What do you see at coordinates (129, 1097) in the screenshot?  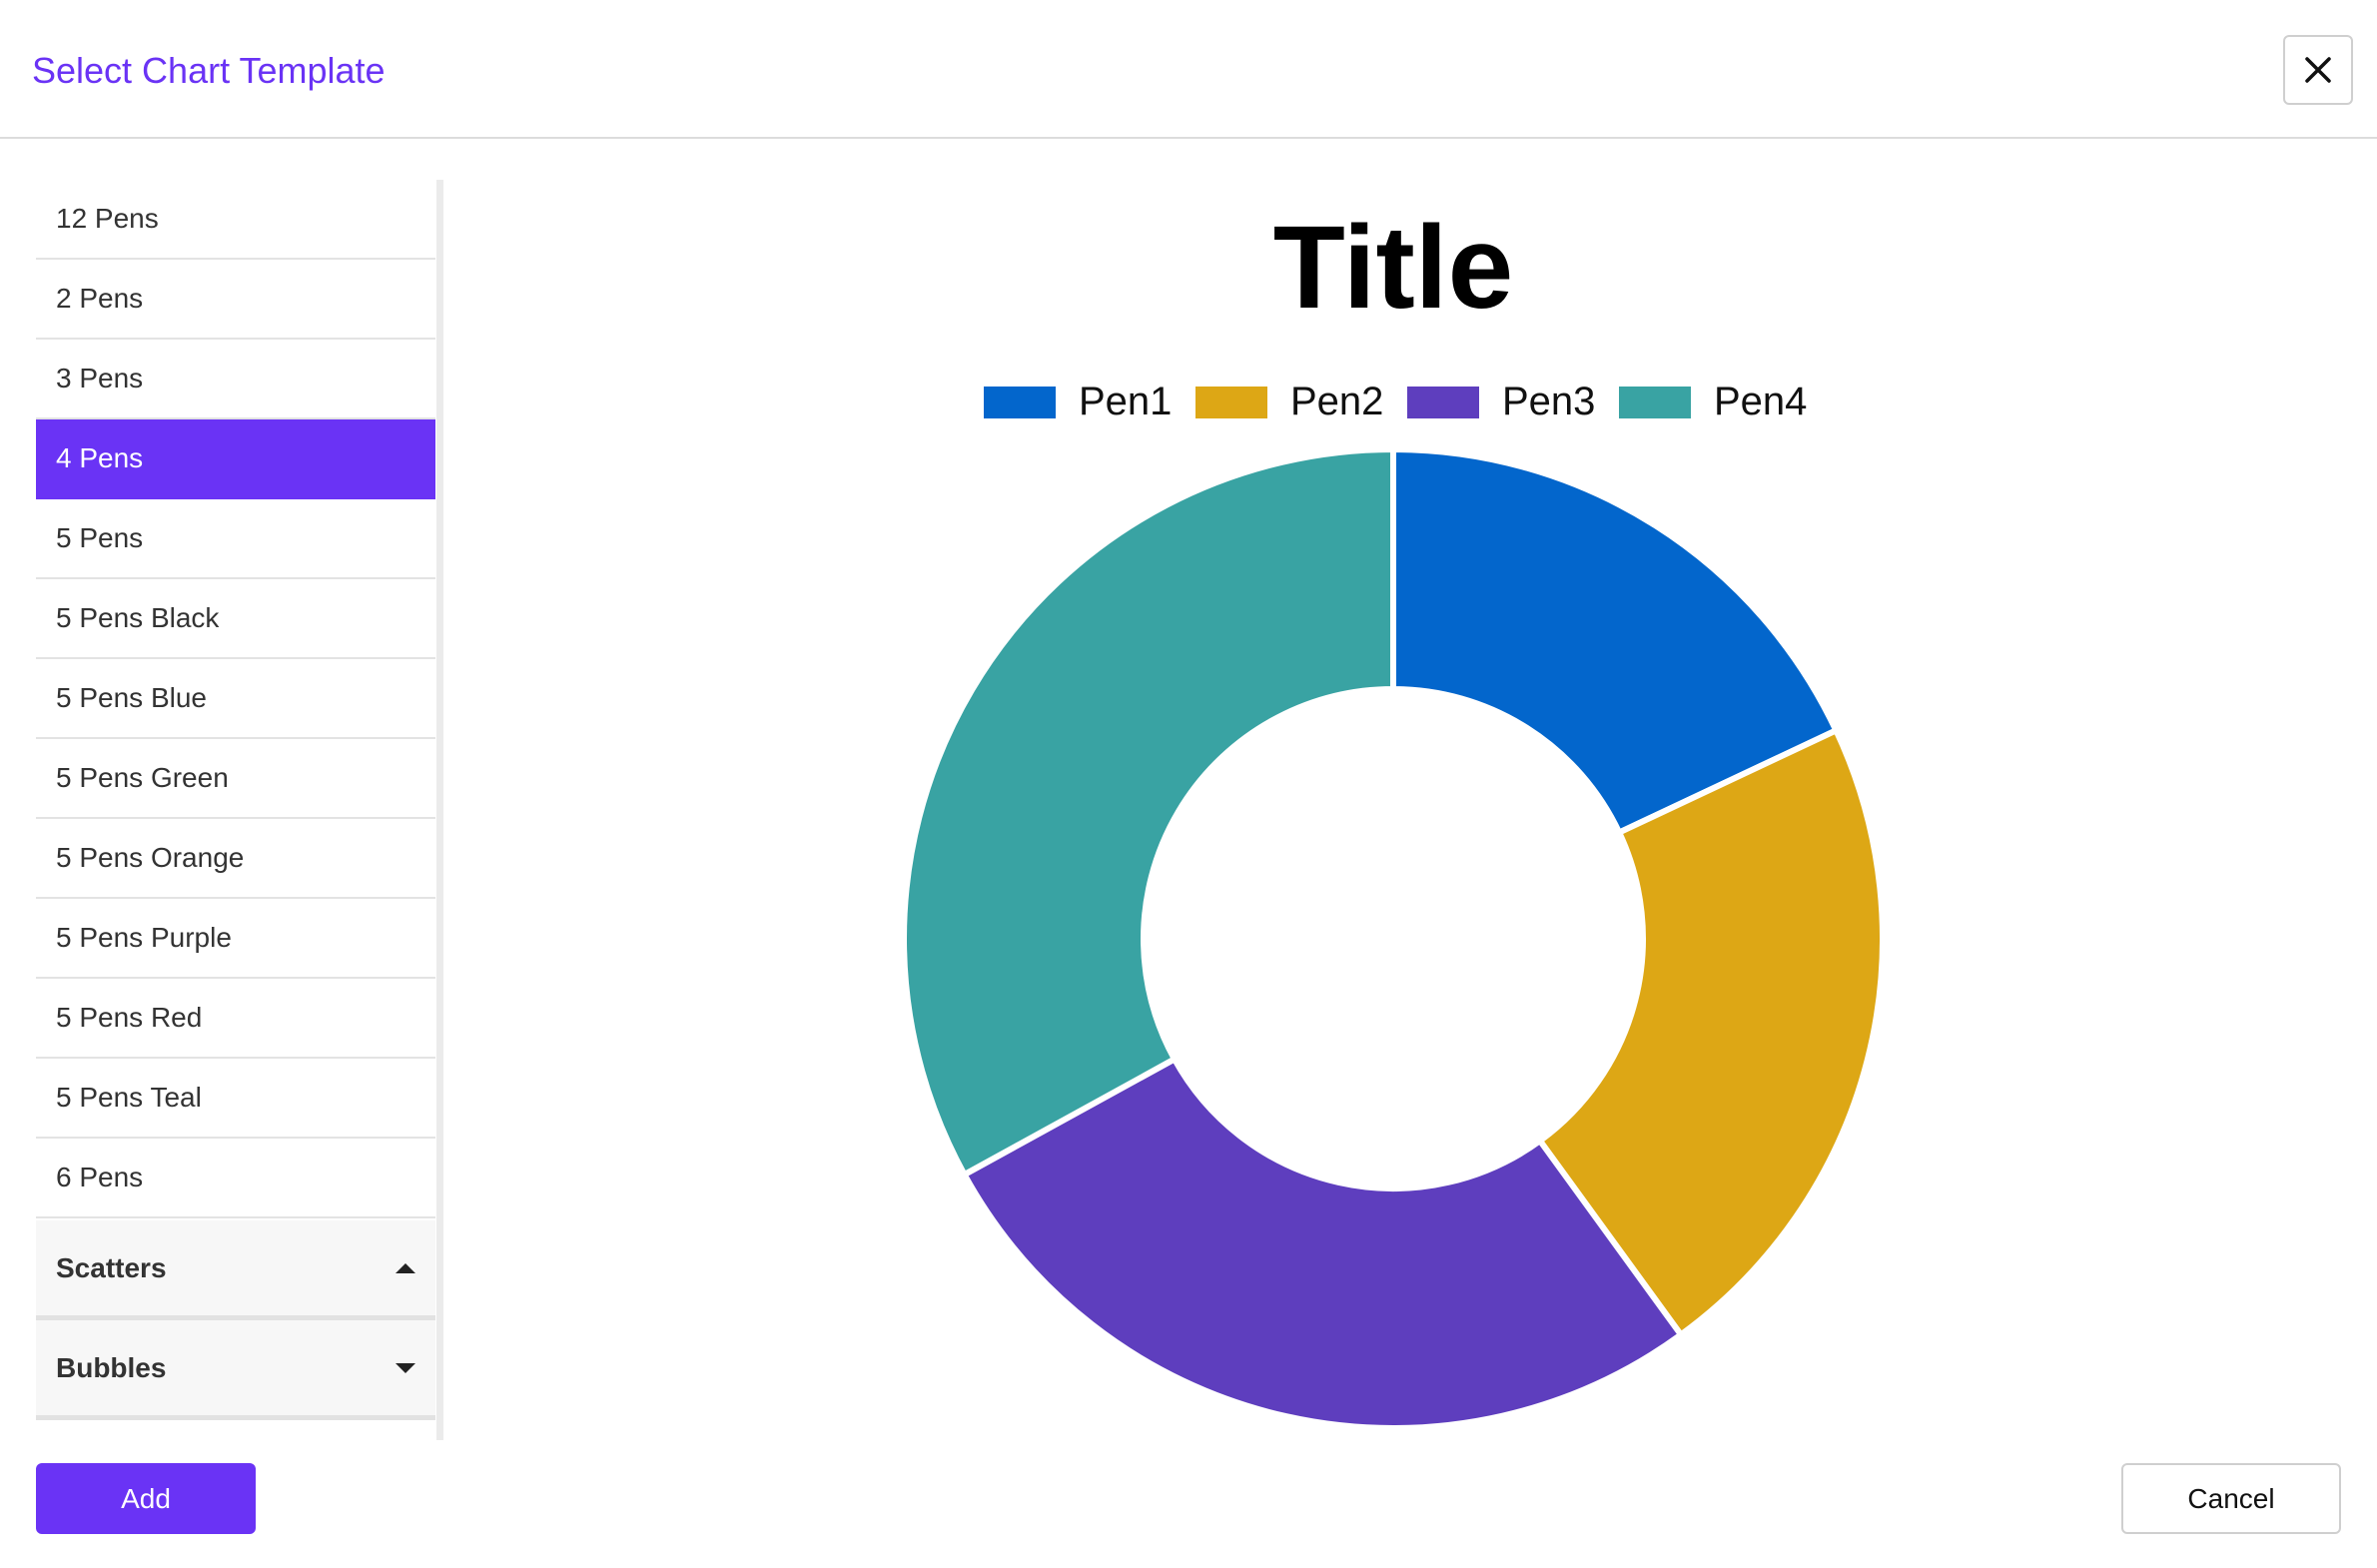 I see `list-item-label: 5 Pens Teal` at bounding box center [129, 1097].